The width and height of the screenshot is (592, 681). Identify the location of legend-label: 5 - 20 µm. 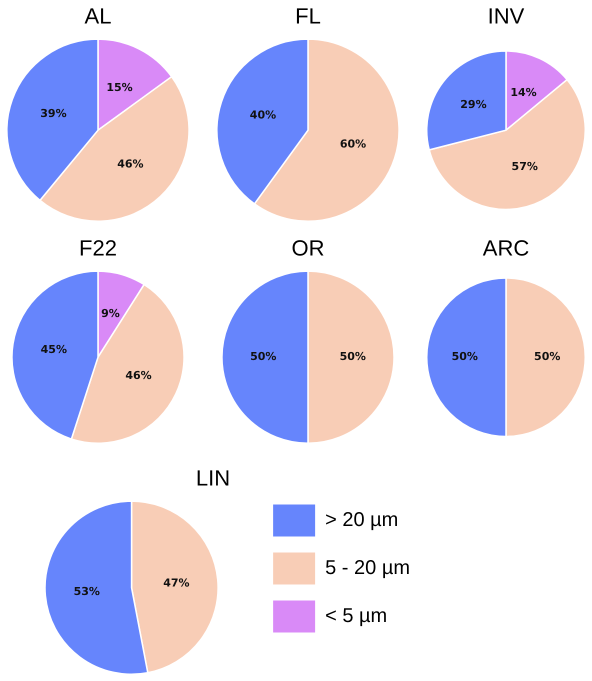
(367, 568).